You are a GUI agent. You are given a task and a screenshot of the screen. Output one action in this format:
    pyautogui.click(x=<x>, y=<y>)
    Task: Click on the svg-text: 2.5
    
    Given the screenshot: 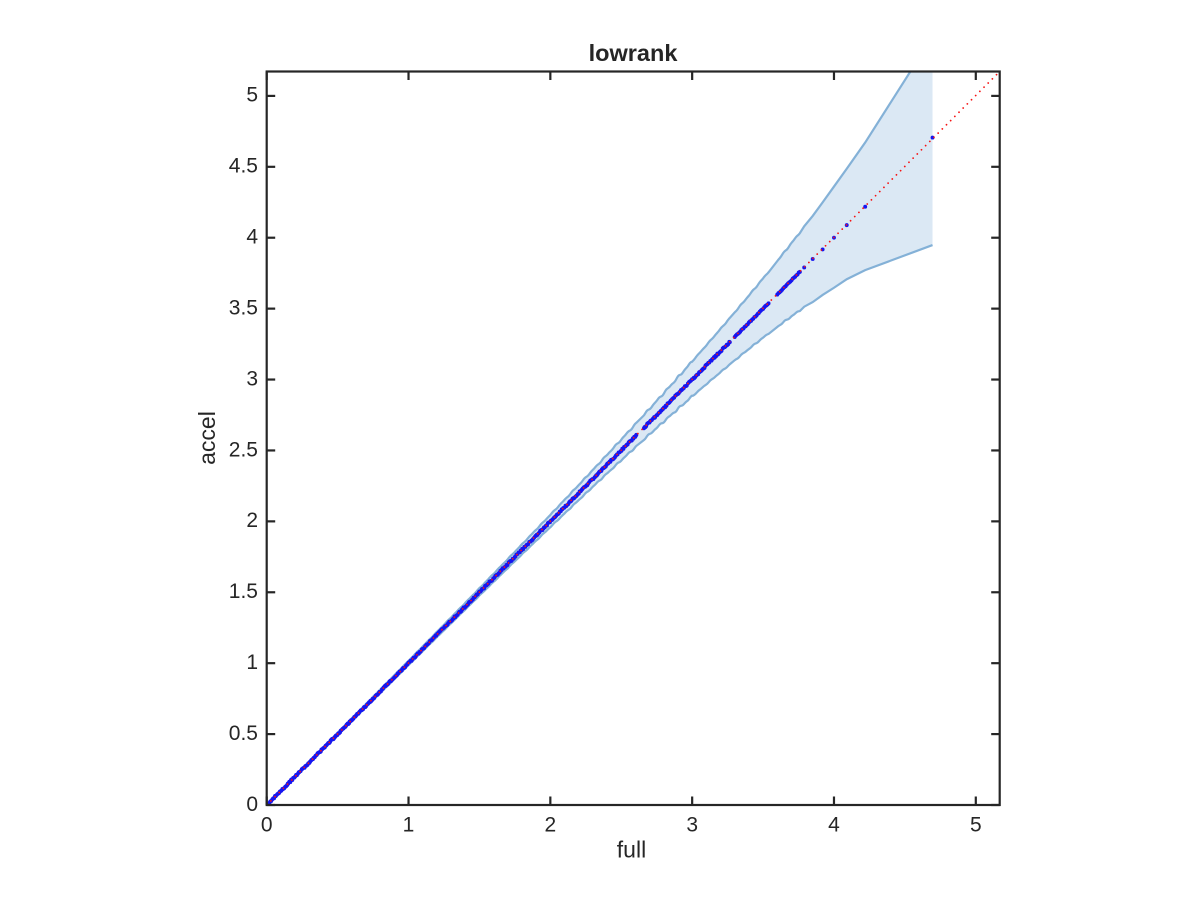 What is the action you would take?
    pyautogui.click(x=243, y=449)
    